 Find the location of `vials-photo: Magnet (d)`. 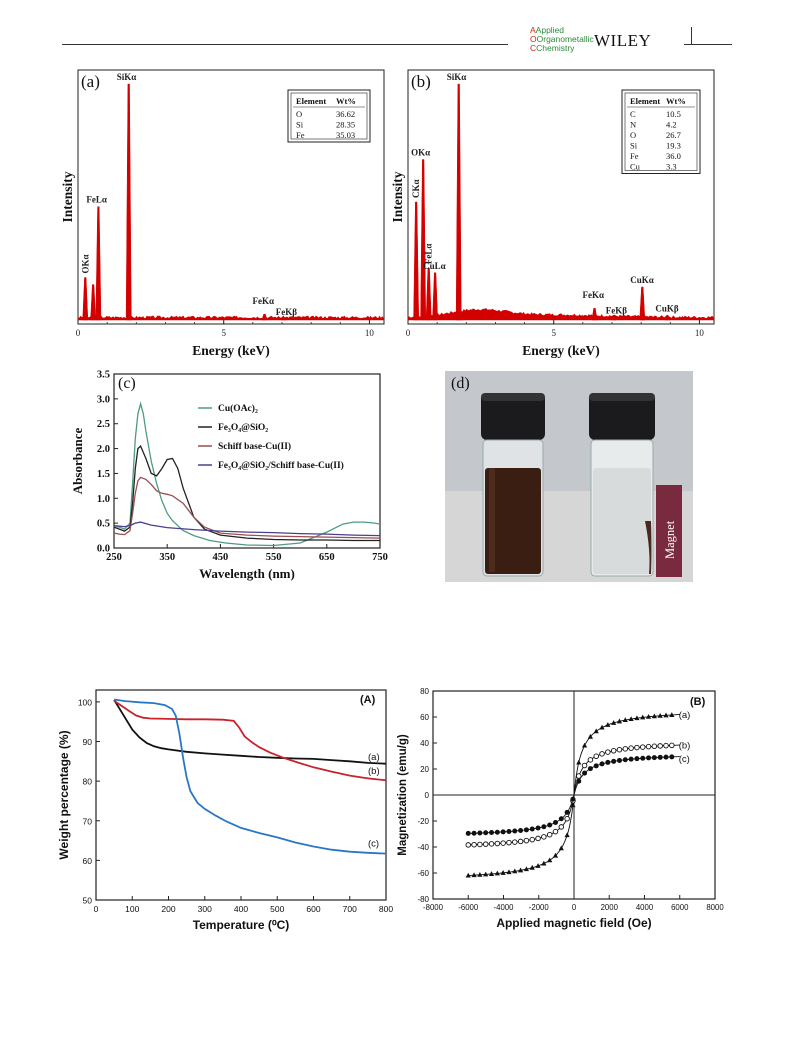

vials-photo: Magnet (d) is located at coordinates (569, 476).